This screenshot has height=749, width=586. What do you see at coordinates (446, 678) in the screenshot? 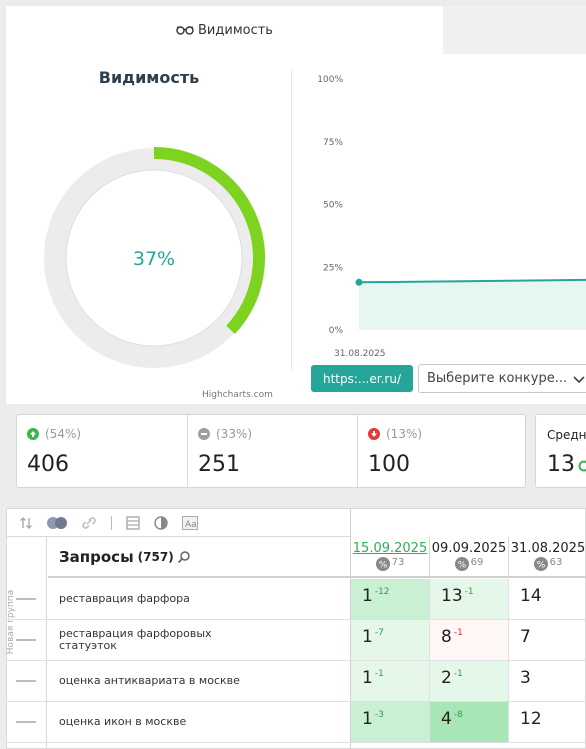
I see `position-value: 2` at bounding box center [446, 678].